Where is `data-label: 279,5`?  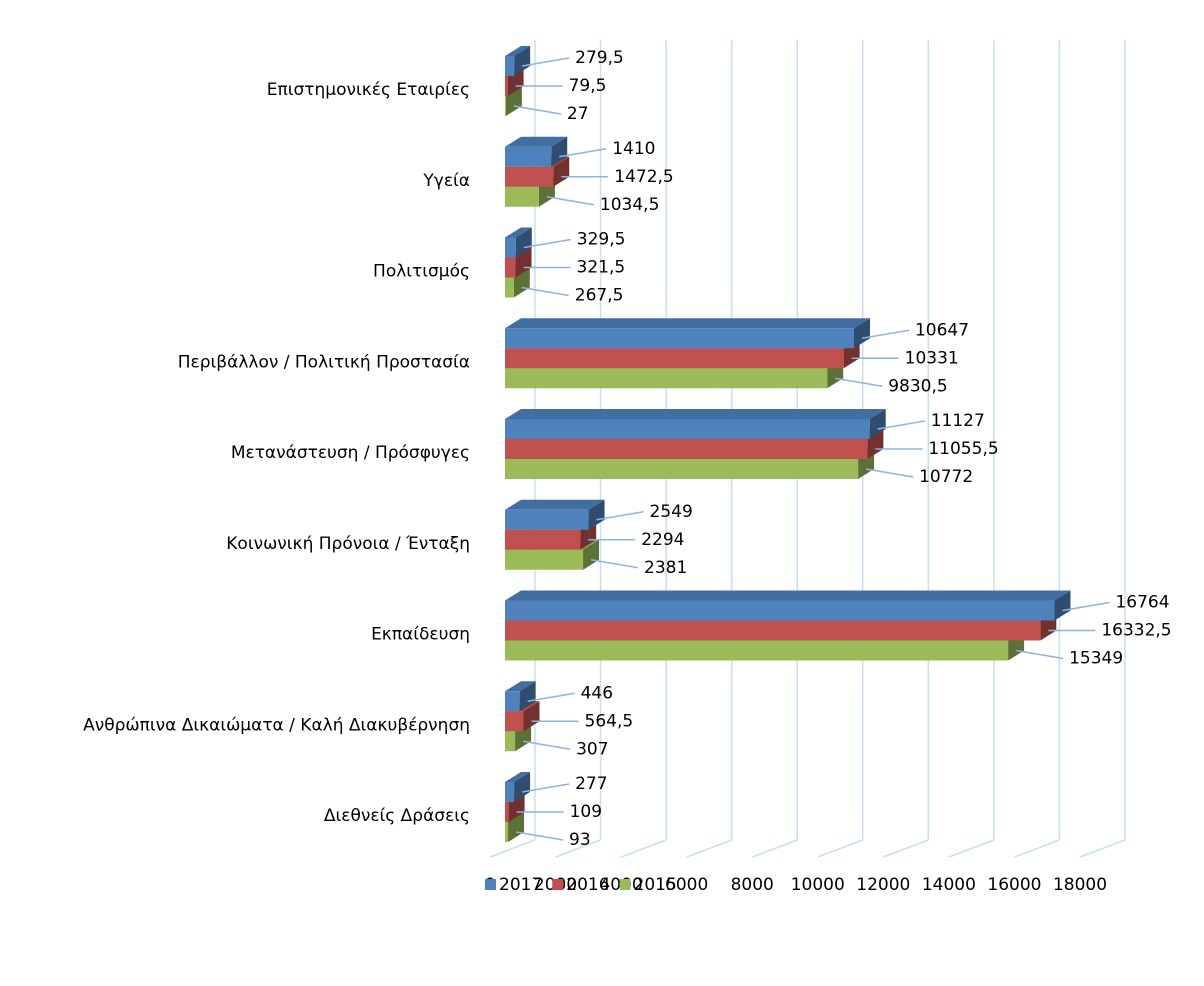 data-label: 279,5 is located at coordinates (599, 58).